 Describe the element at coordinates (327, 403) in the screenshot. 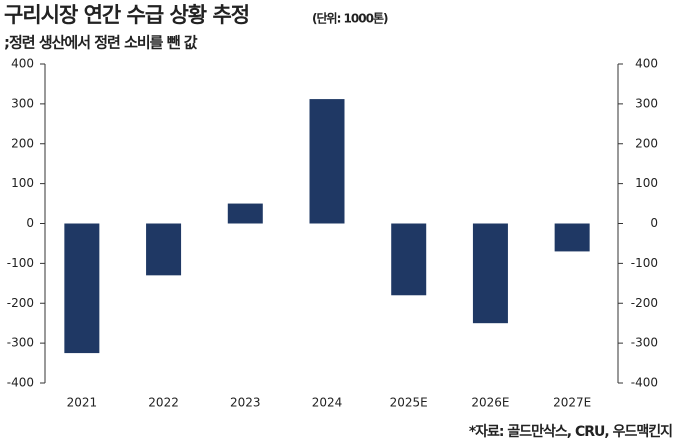

I see `x-tick-label: 2024` at that location.